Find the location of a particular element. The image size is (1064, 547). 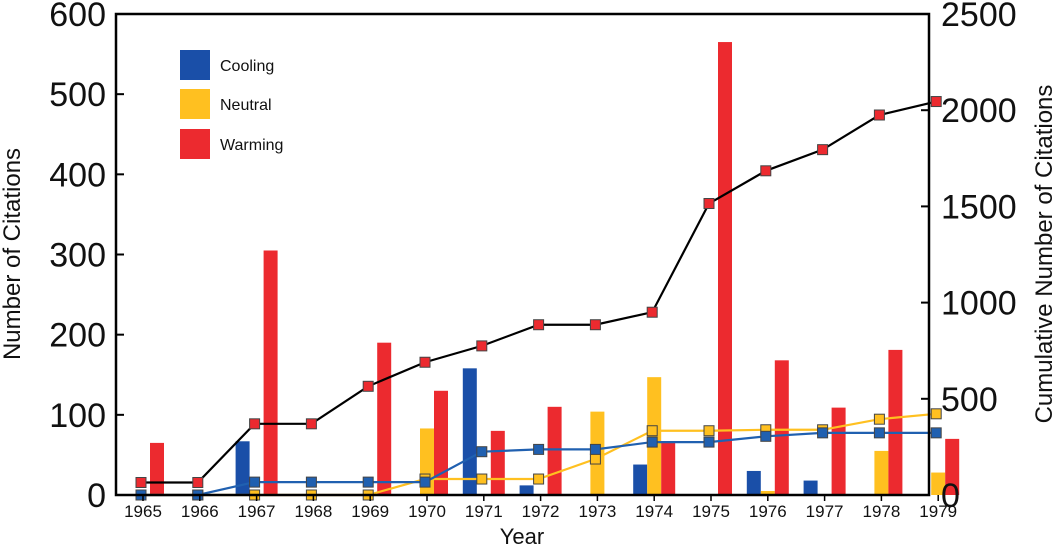

right-tick-label-500: 500 is located at coordinates (969, 400).